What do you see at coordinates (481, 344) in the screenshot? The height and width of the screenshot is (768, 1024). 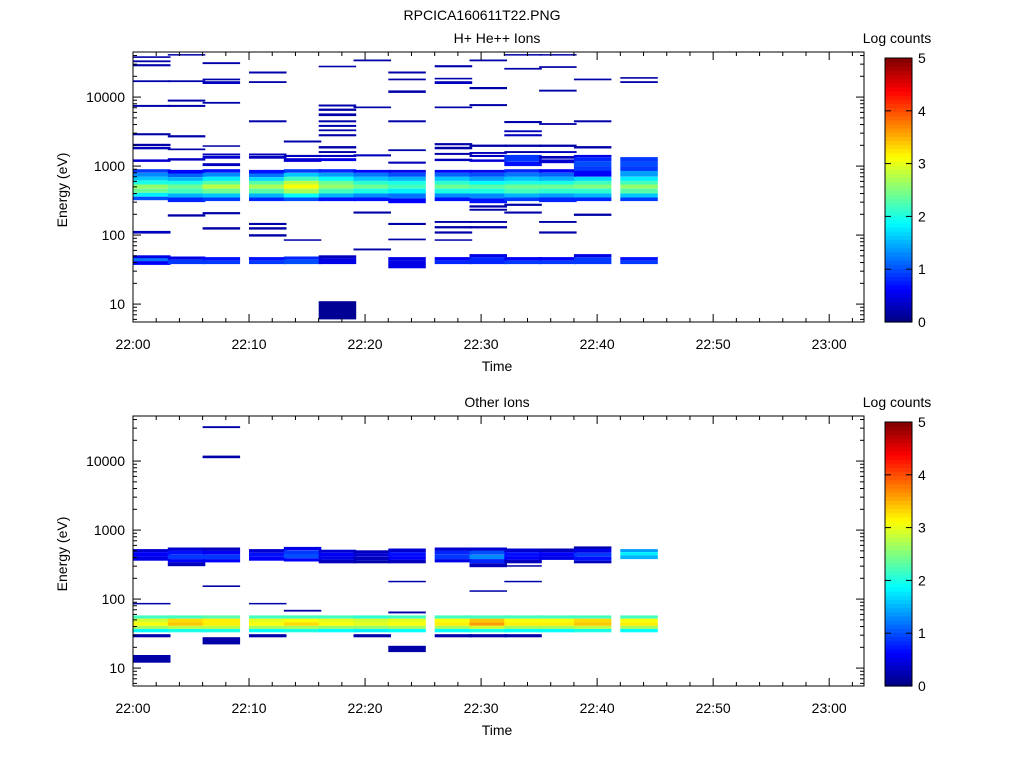 I see `x-tick-label: 22:30` at bounding box center [481, 344].